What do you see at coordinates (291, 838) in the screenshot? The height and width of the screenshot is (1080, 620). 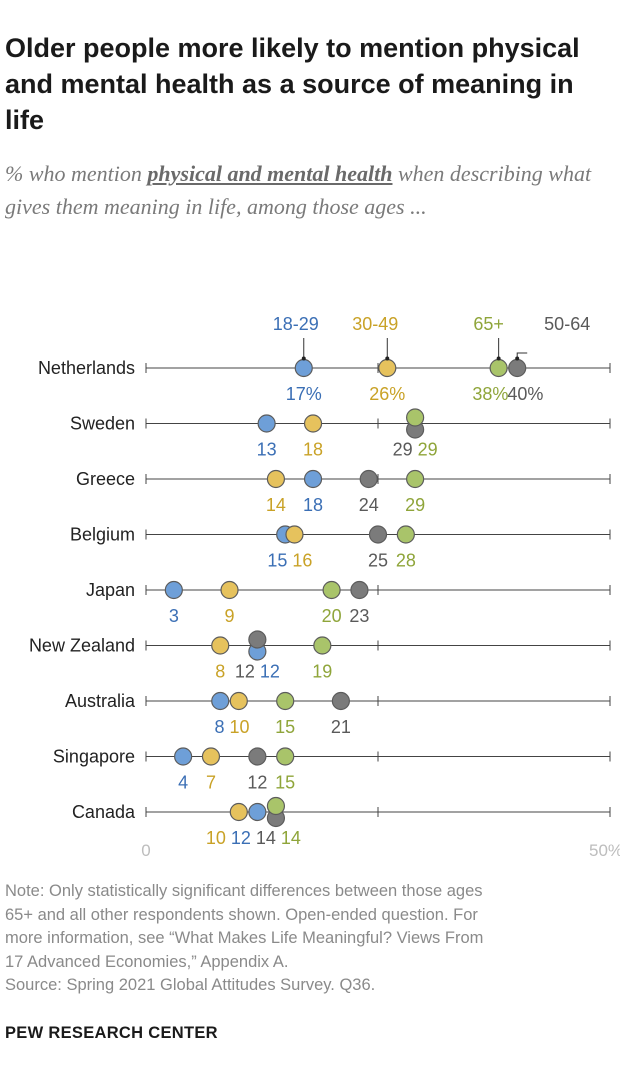 I see `value-label-65+: 14` at bounding box center [291, 838].